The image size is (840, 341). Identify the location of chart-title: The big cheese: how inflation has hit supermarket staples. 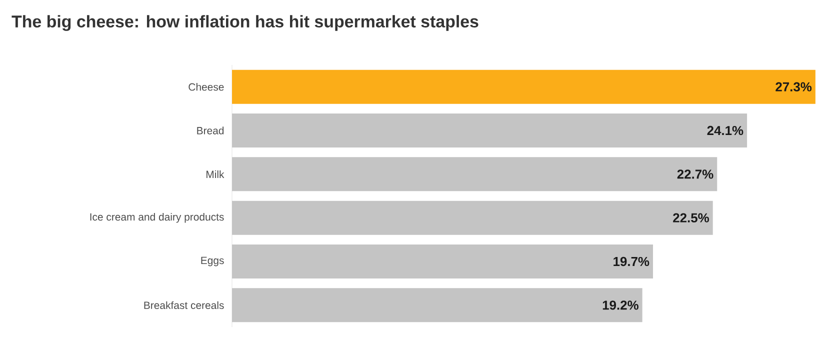
(245, 23).